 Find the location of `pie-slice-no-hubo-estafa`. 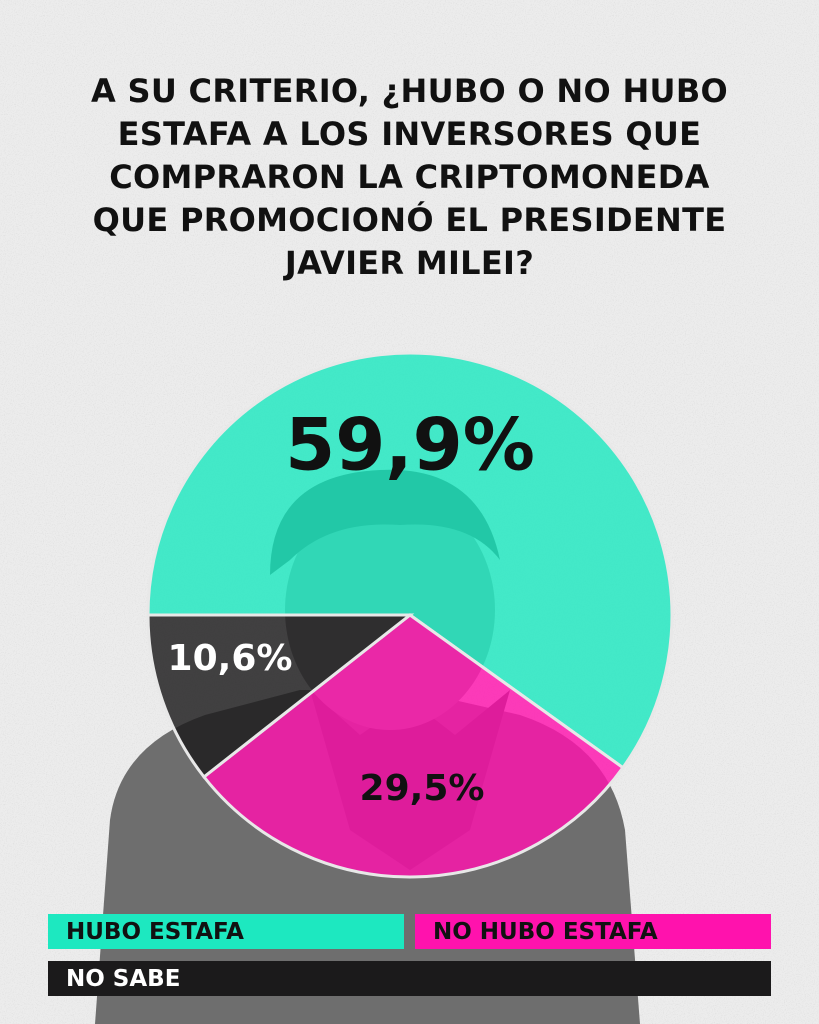

pie-slice-no-hubo-estafa is located at coordinates (413, 746).